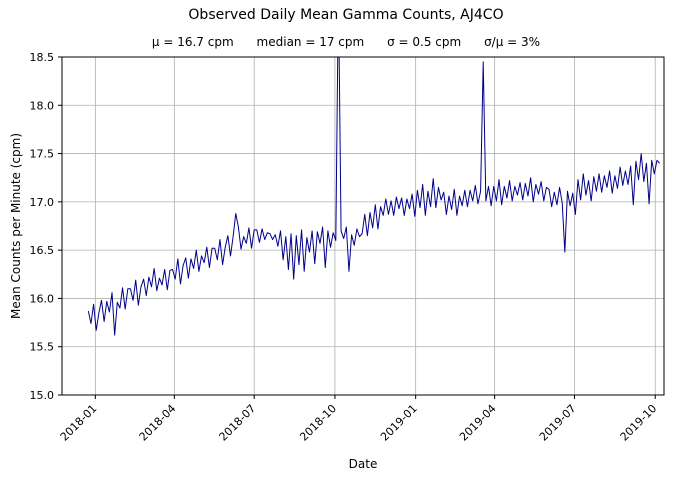  Describe the element at coordinates (42, 347) in the screenshot. I see `y-tick-label: 15.5` at that location.